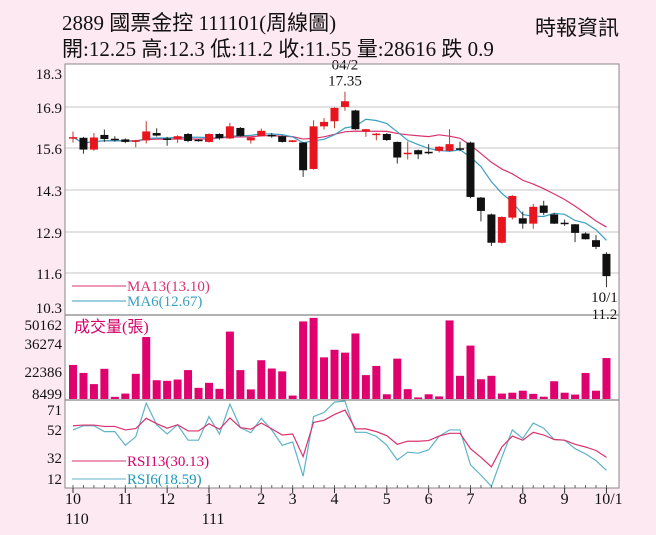  I want to click on high-date-annotation: 04/2, so click(345, 66).